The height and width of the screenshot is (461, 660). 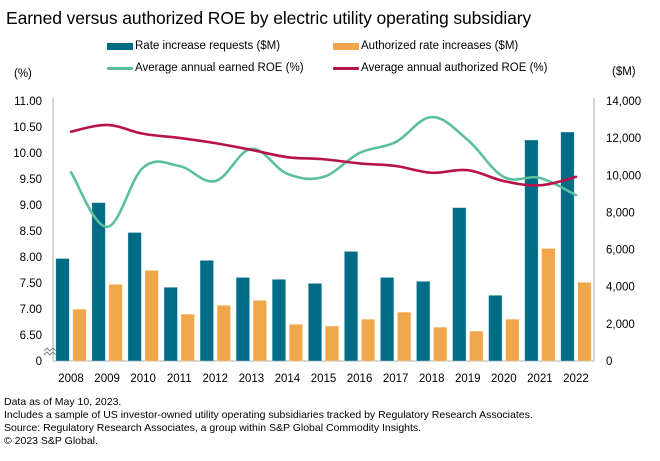 What do you see at coordinates (51, 441) in the screenshot?
I see `footer-copyright: © 2023 S&P Global.` at bounding box center [51, 441].